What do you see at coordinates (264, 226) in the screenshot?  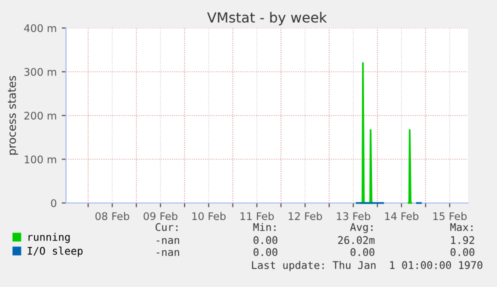 I see `text: Min:` at bounding box center [264, 226].